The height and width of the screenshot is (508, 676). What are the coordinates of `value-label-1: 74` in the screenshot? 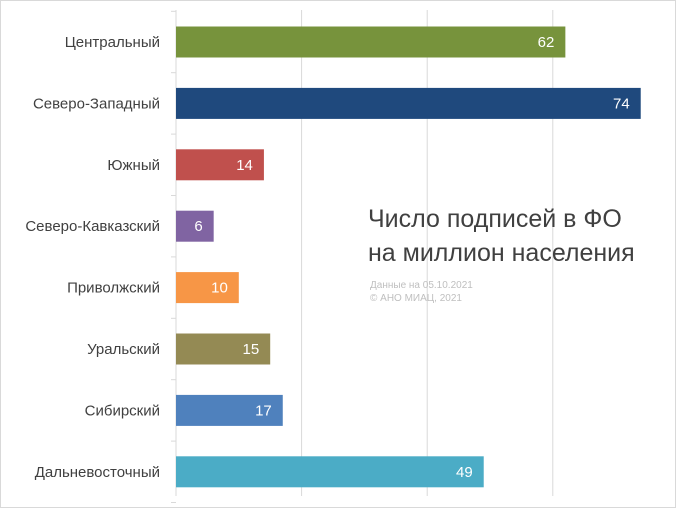 It's located at (621, 103).